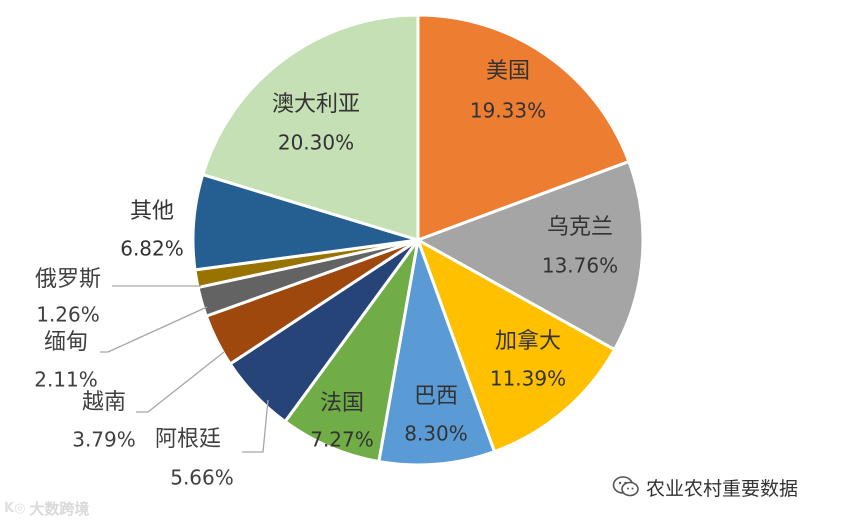  Describe the element at coordinates (202, 478) in the screenshot. I see `slice-value-5: 5.66%` at that location.